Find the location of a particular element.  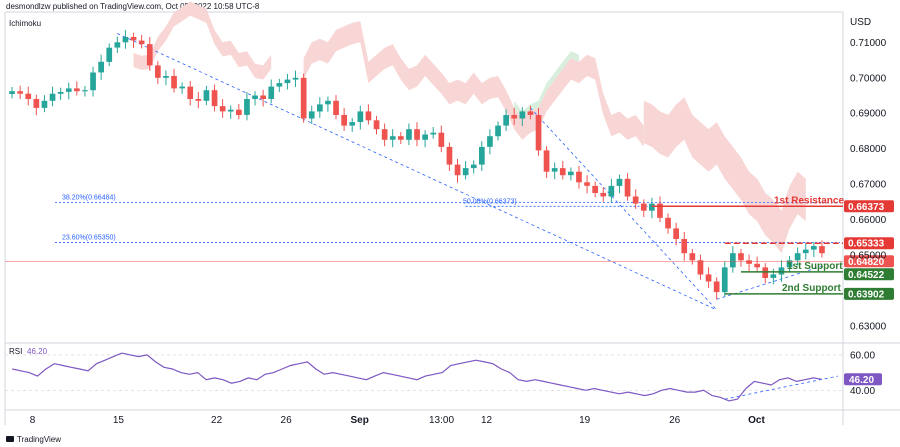

time-tick-label: 13:00 is located at coordinates (441, 420).